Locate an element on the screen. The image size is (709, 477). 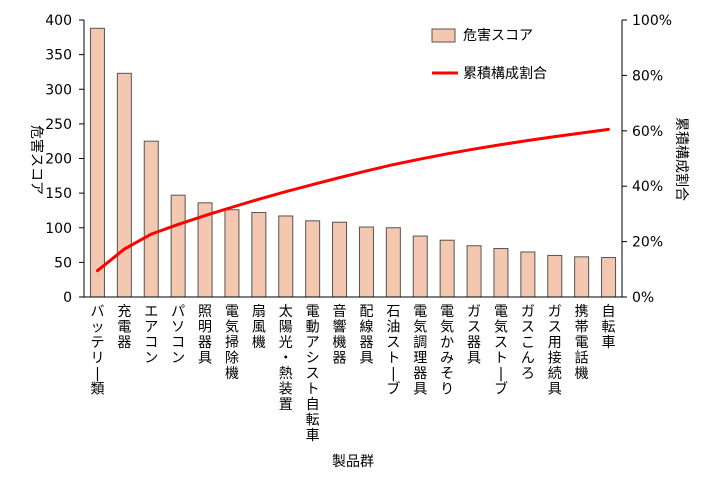
legend-bar-label: 危害スコア is located at coordinates (498, 36).